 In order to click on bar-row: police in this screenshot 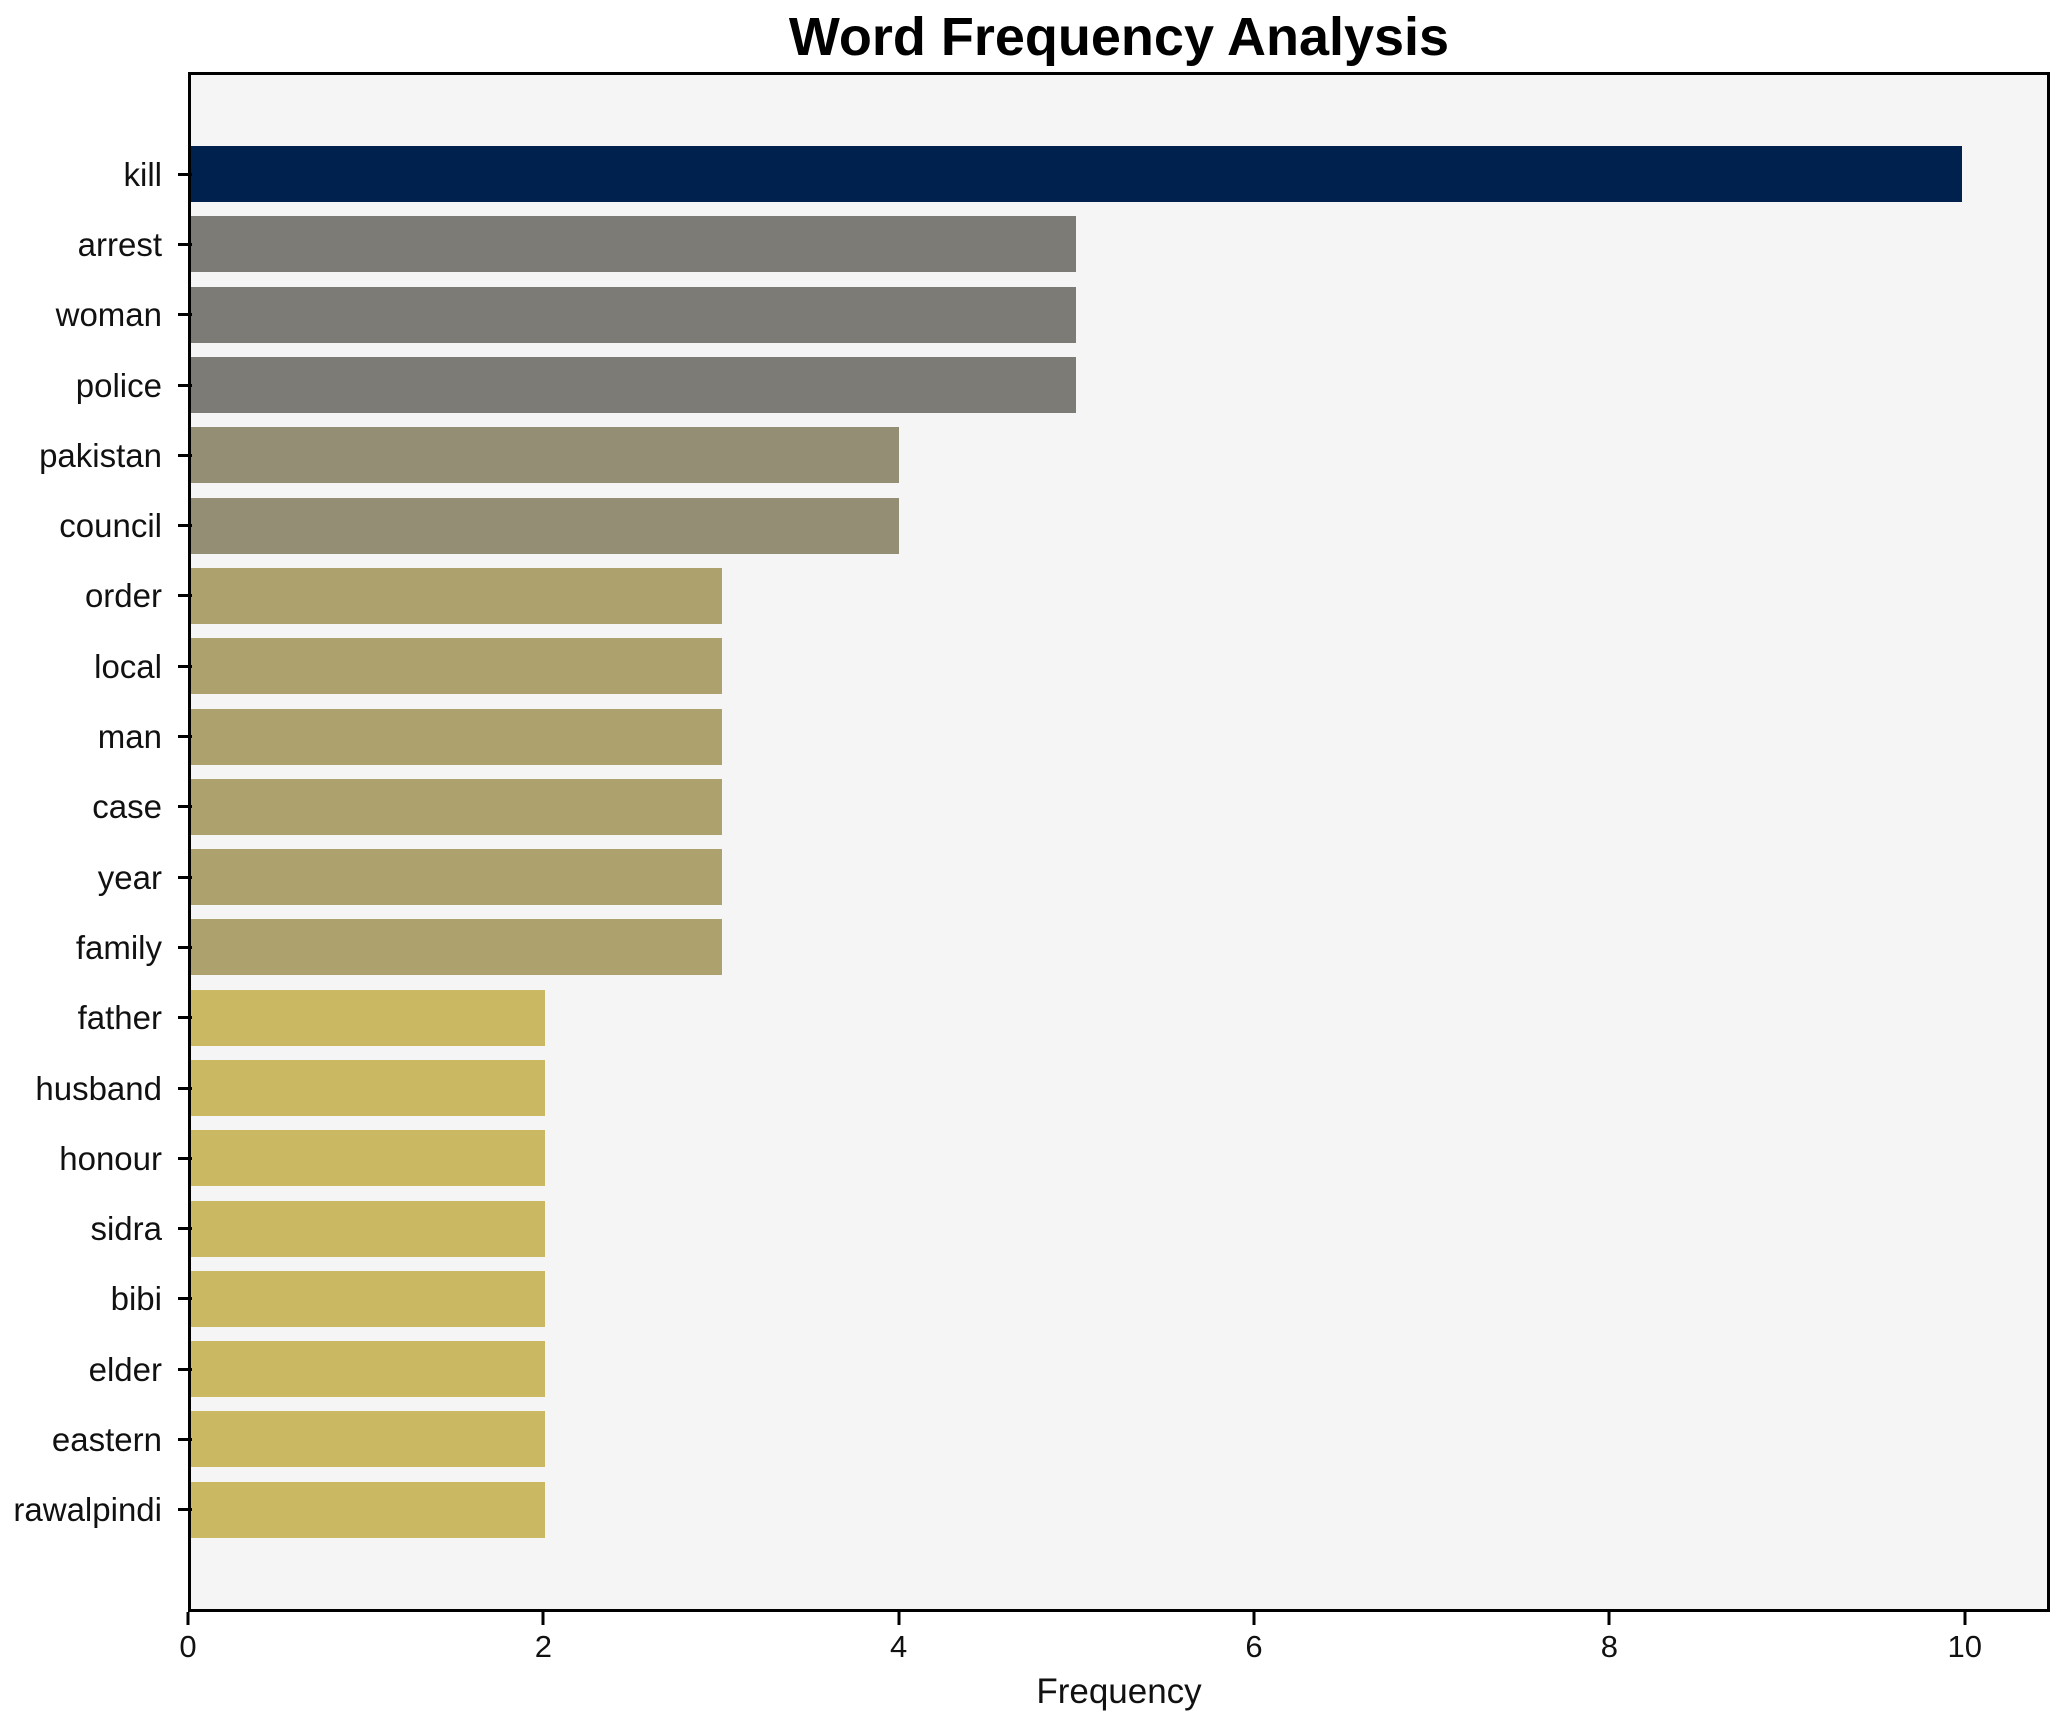, I will do `click(1061, 385)`.